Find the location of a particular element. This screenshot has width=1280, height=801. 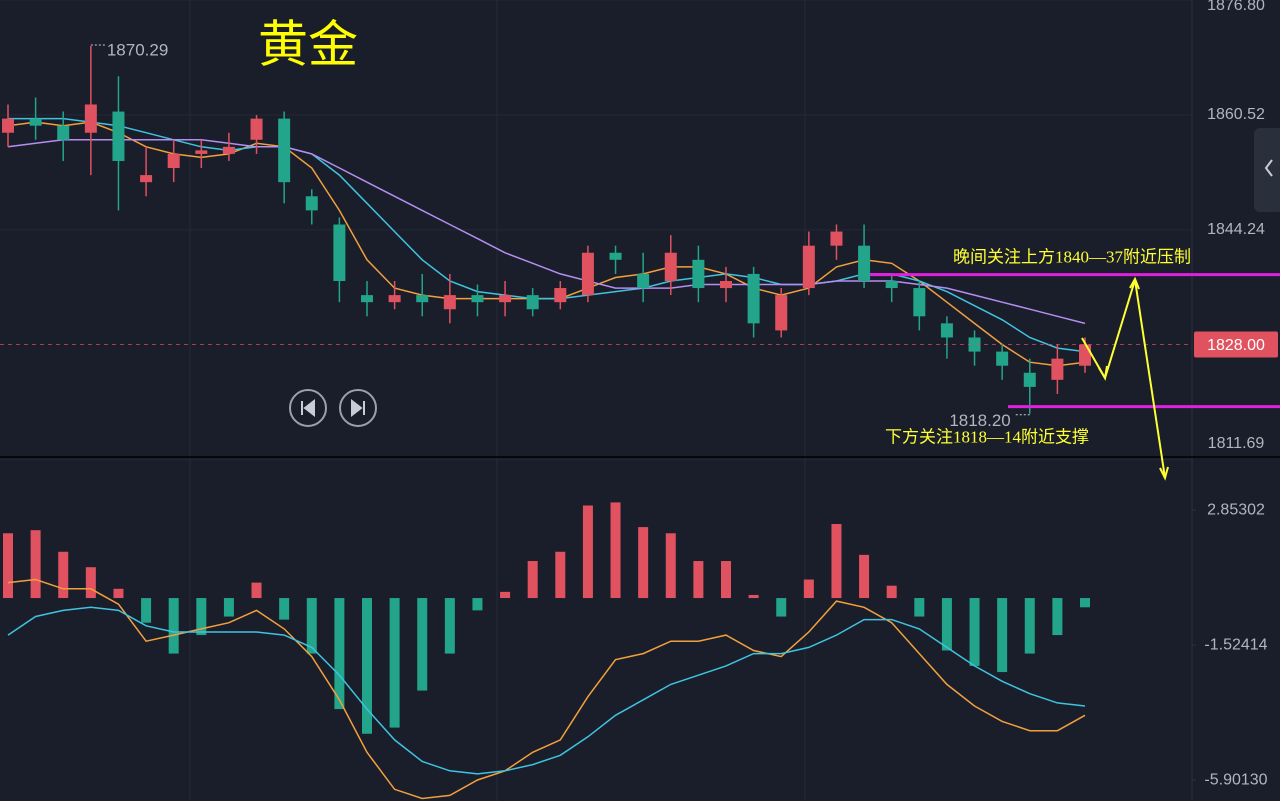

forecast-path is located at coordinates (1123, 379).